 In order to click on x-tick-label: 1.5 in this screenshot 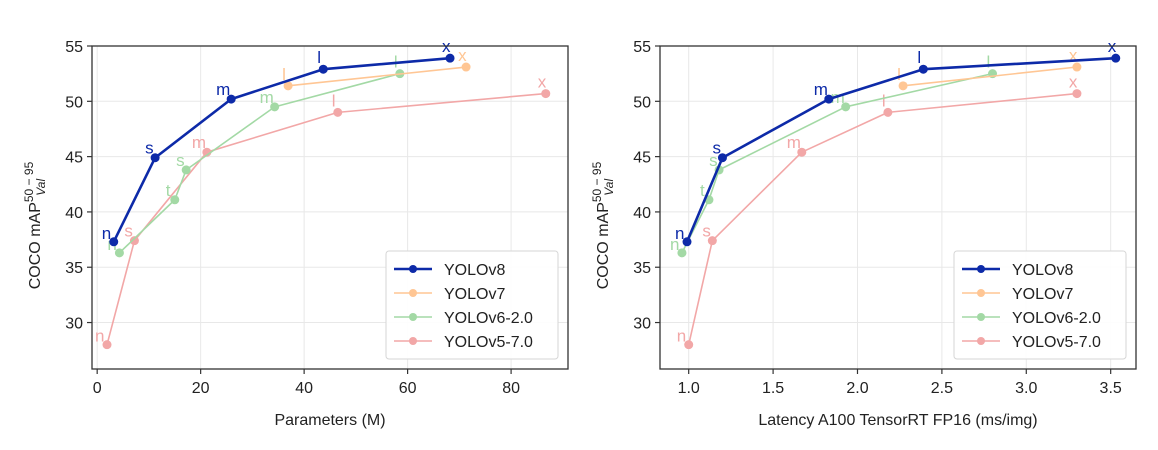, I will do `click(773, 388)`.